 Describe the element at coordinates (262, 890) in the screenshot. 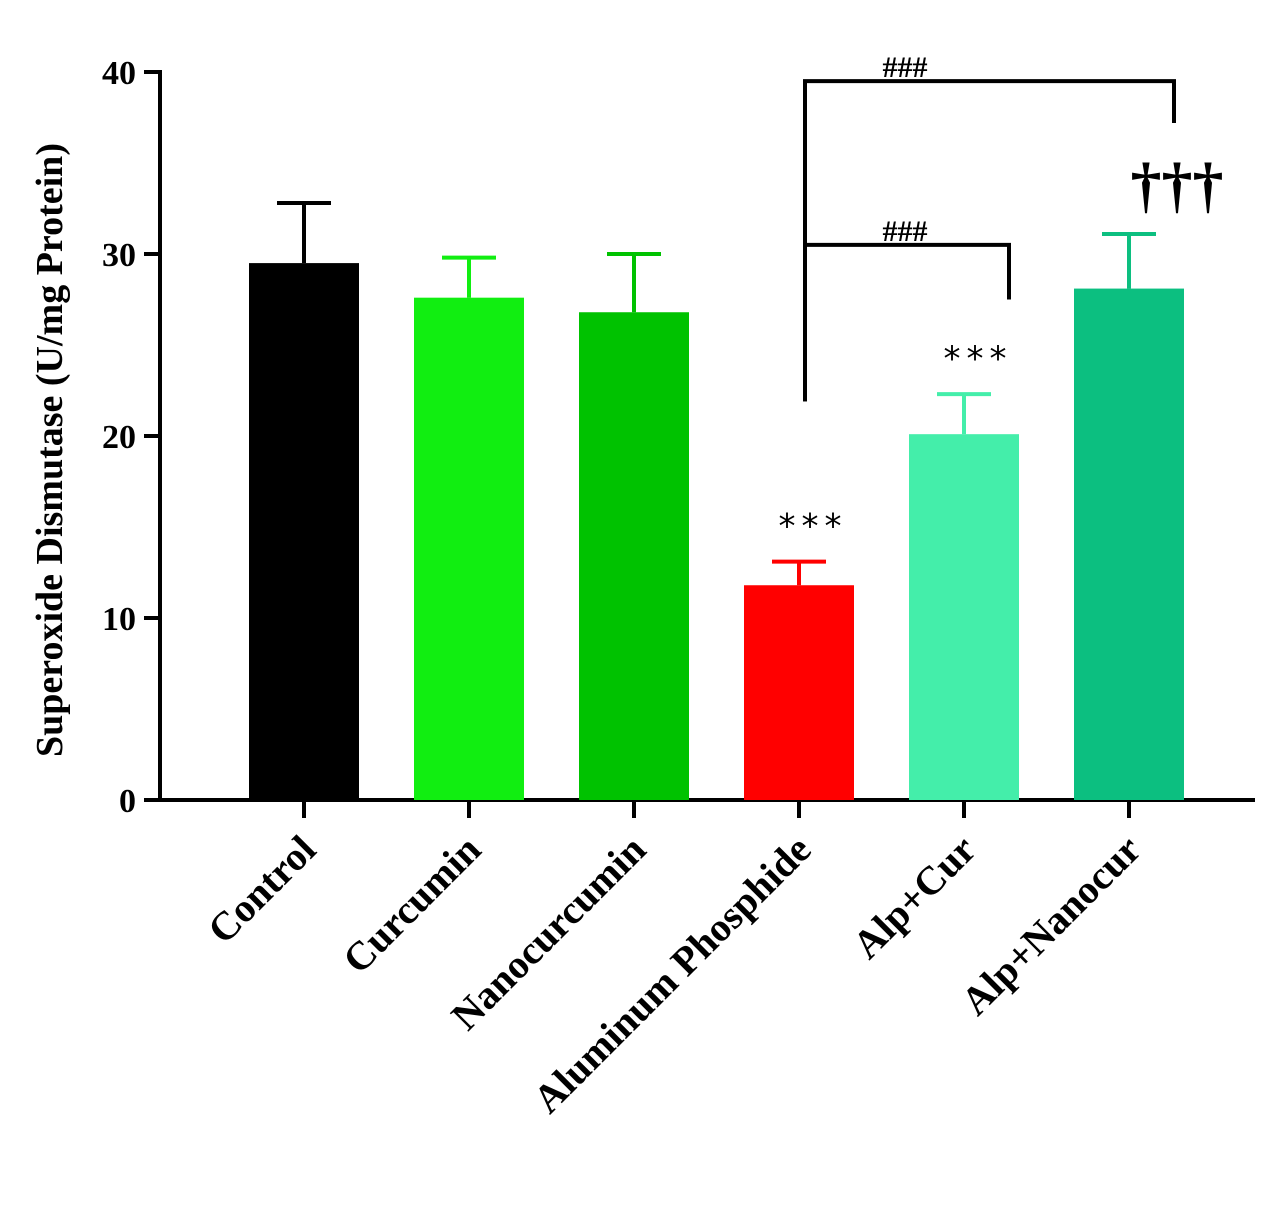

I see `x-tick-label: Control` at that location.